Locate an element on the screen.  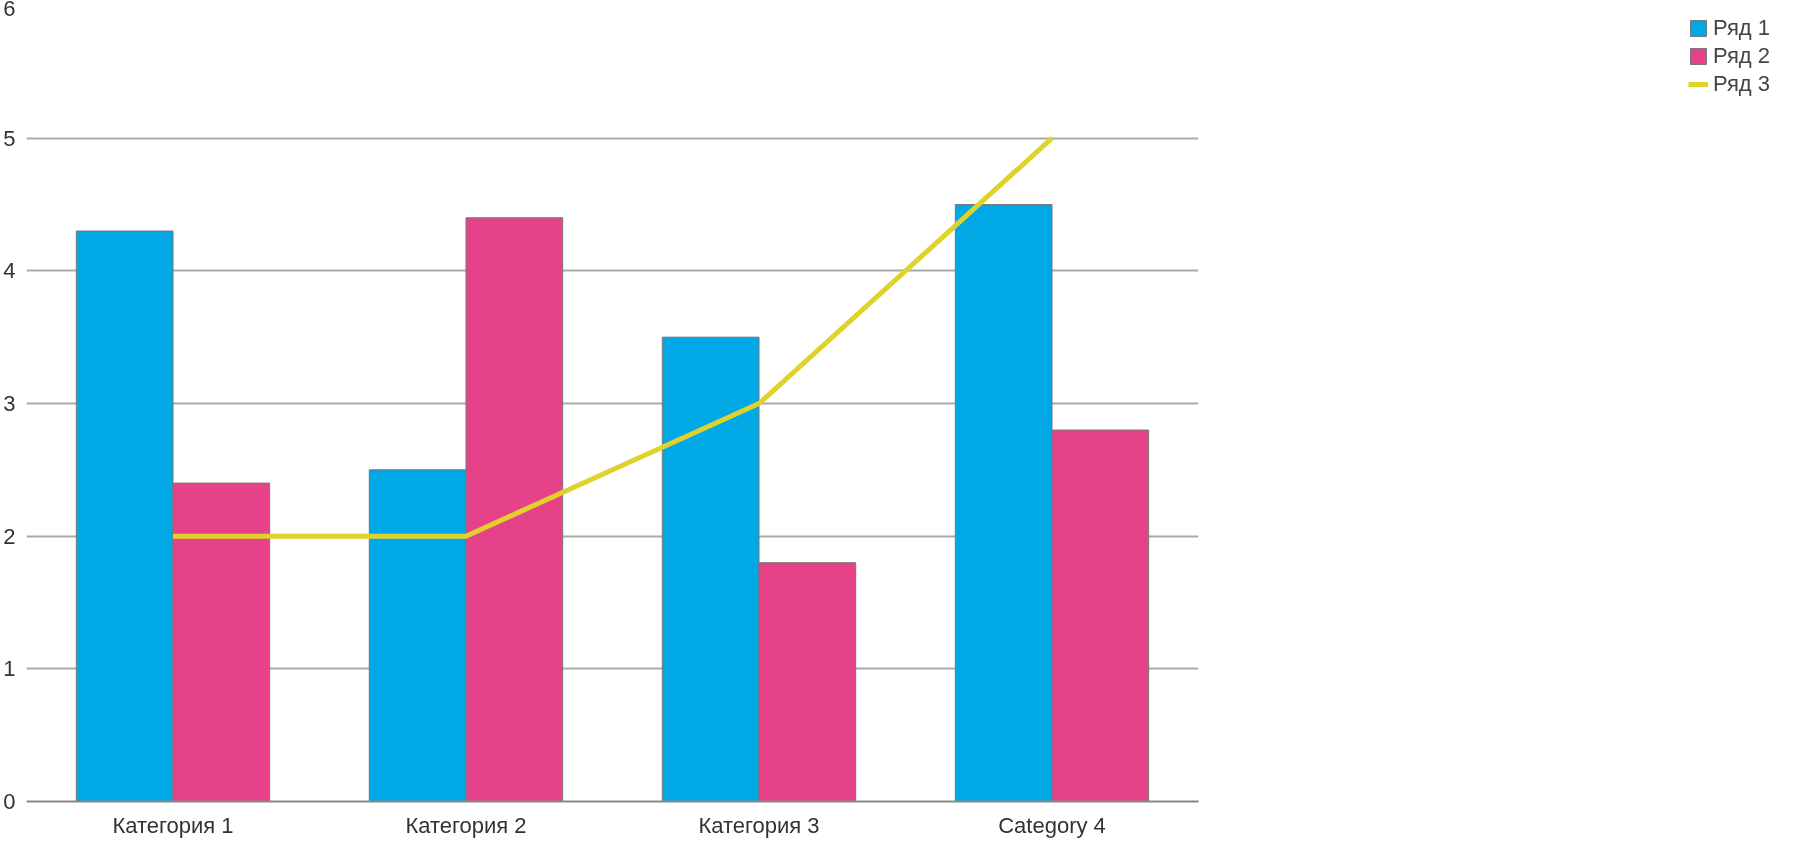
x-tick-label: Категория 2 is located at coordinates (466, 825).